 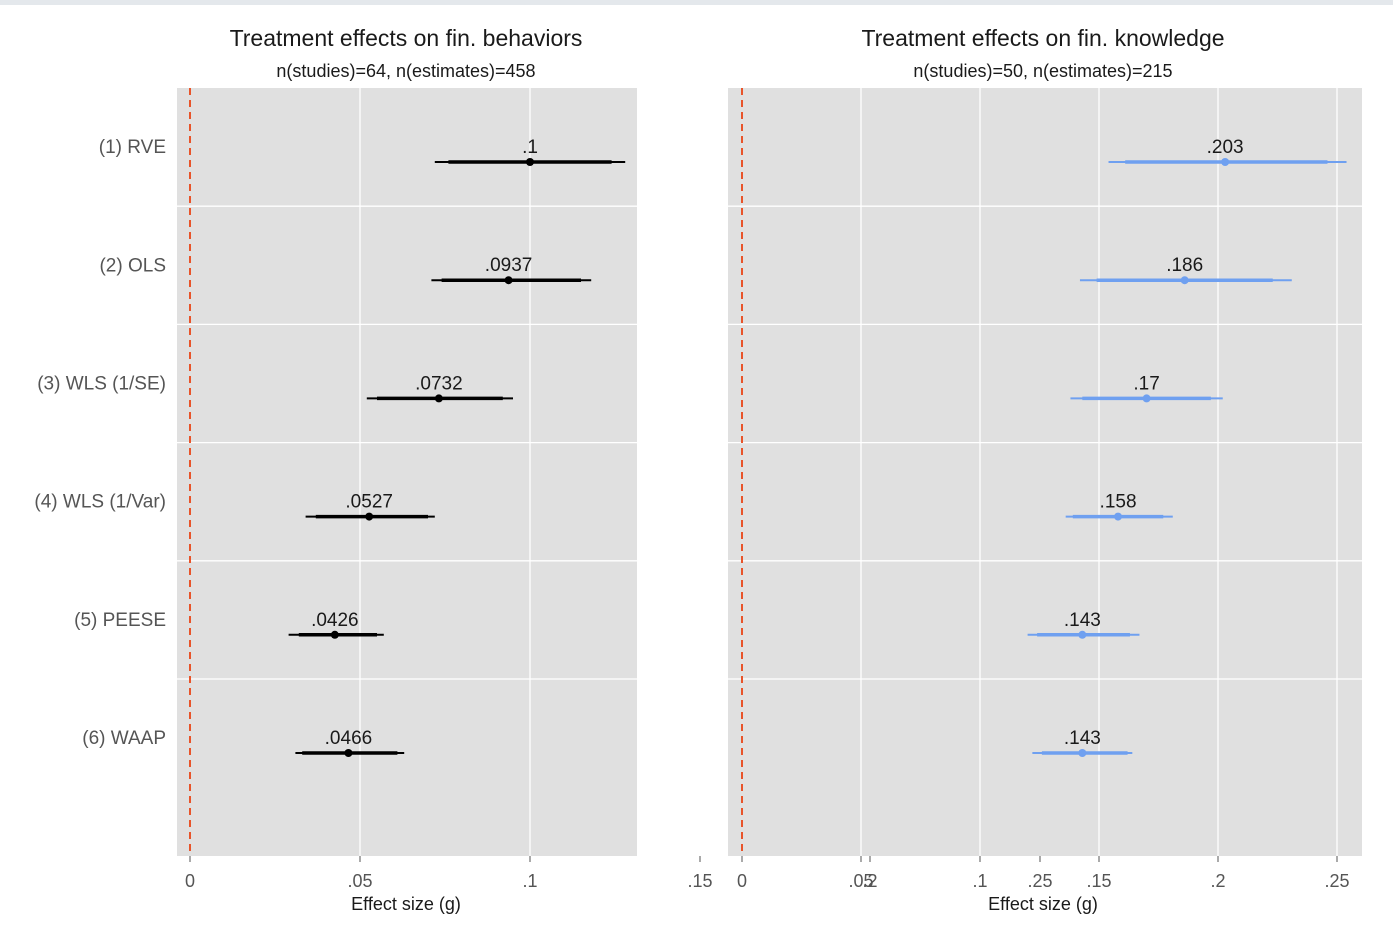 What do you see at coordinates (439, 383) in the screenshot?
I see `value-label: .0732` at bounding box center [439, 383].